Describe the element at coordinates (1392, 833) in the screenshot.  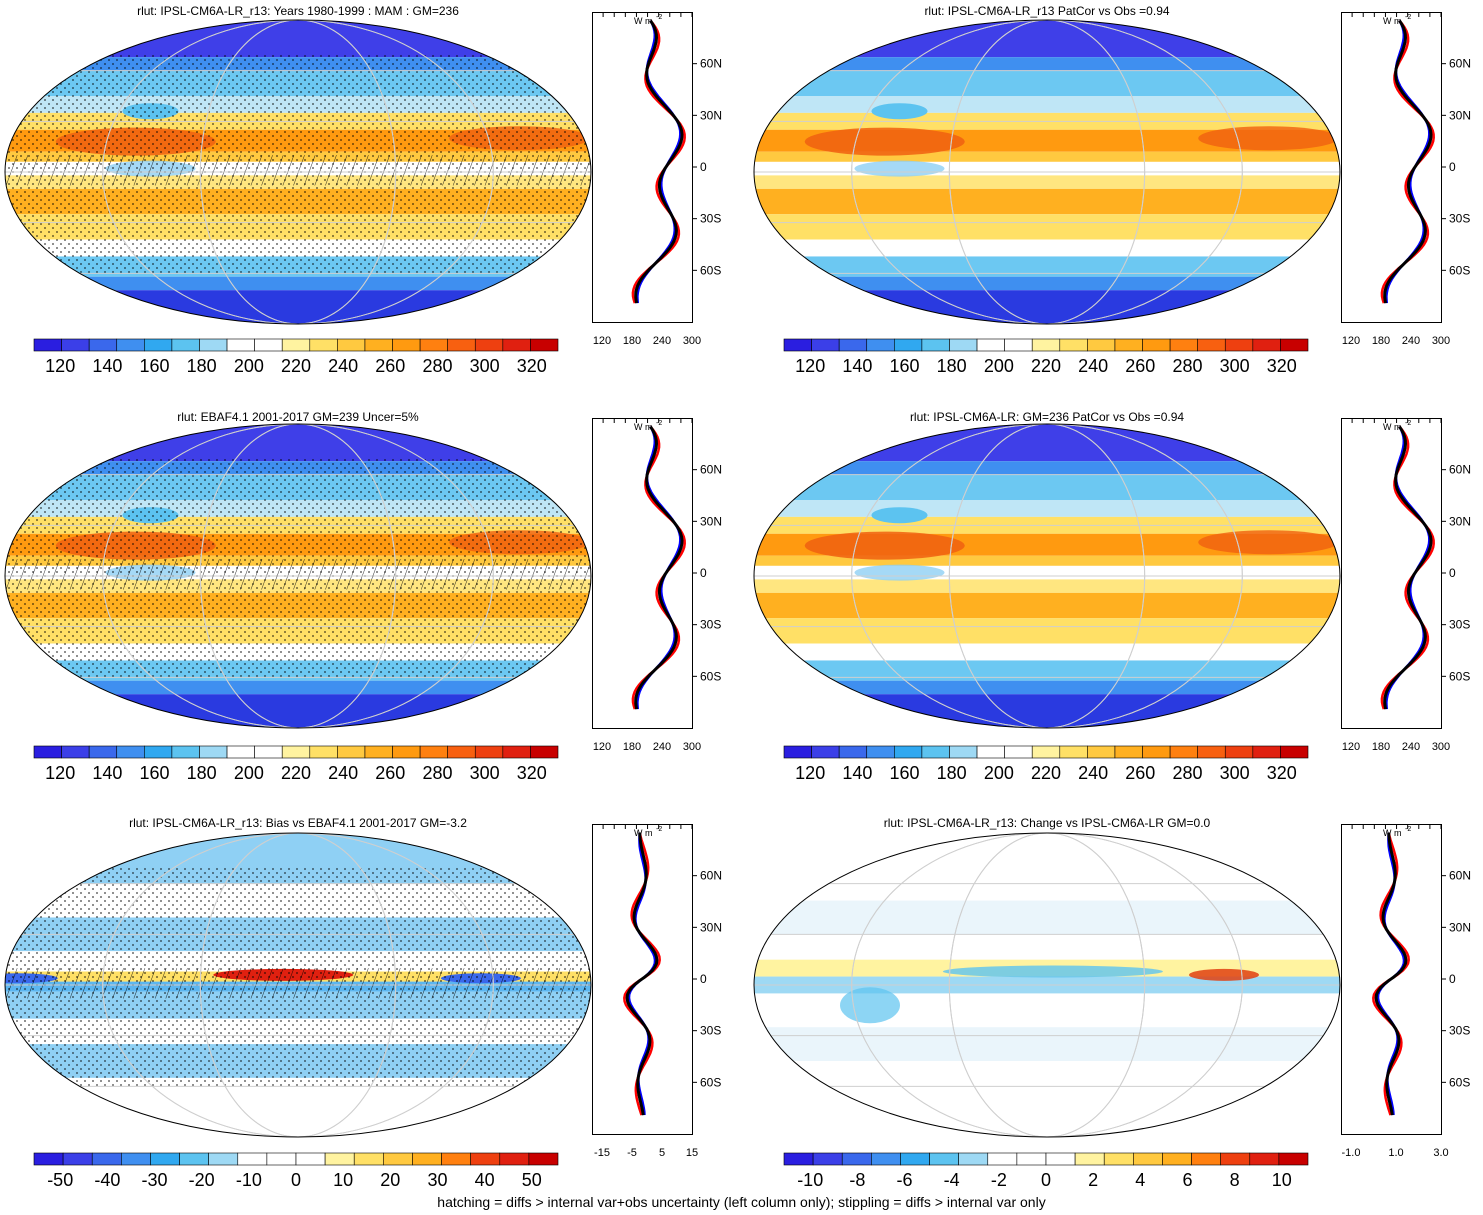
I see `profile-units: W m` at that location.